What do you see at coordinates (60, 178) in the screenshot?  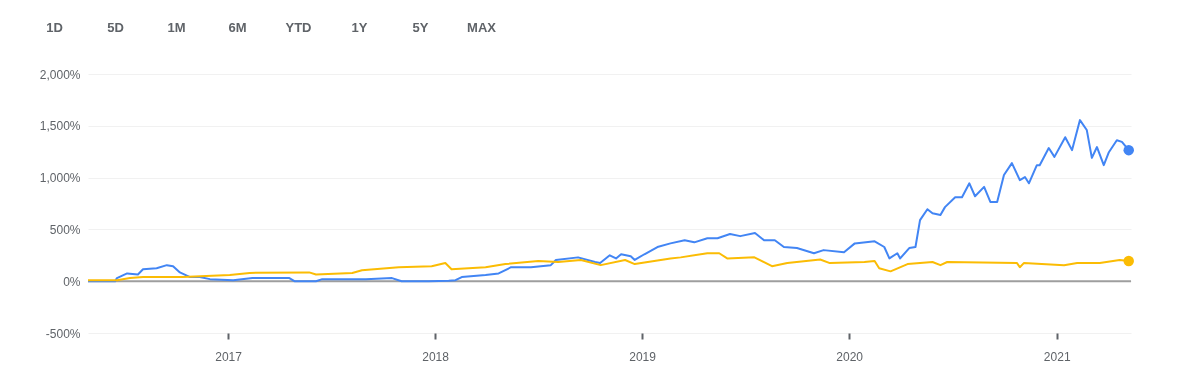 I see `y-tick-label: 1,000%` at bounding box center [60, 178].